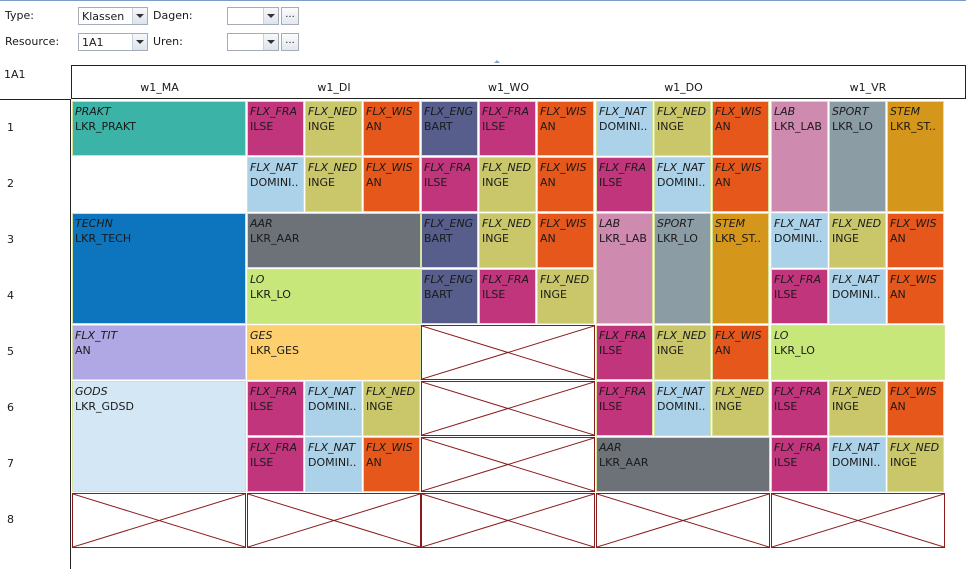 Image resolution: width=966 pixels, height=569 pixels. I want to click on lesson-block: GODS LKR_GDSD, so click(159, 436).